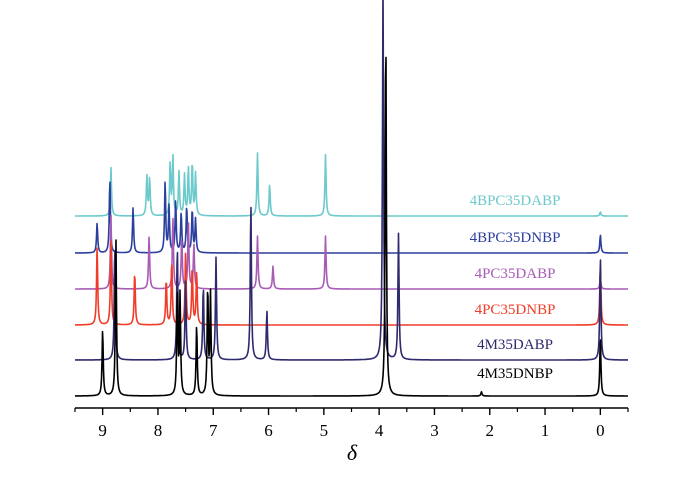 The width and height of the screenshot is (700, 481). What do you see at coordinates (351, 283) in the screenshot?
I see `series-line-4pc35dnbp` at bounding box center [351, 283].